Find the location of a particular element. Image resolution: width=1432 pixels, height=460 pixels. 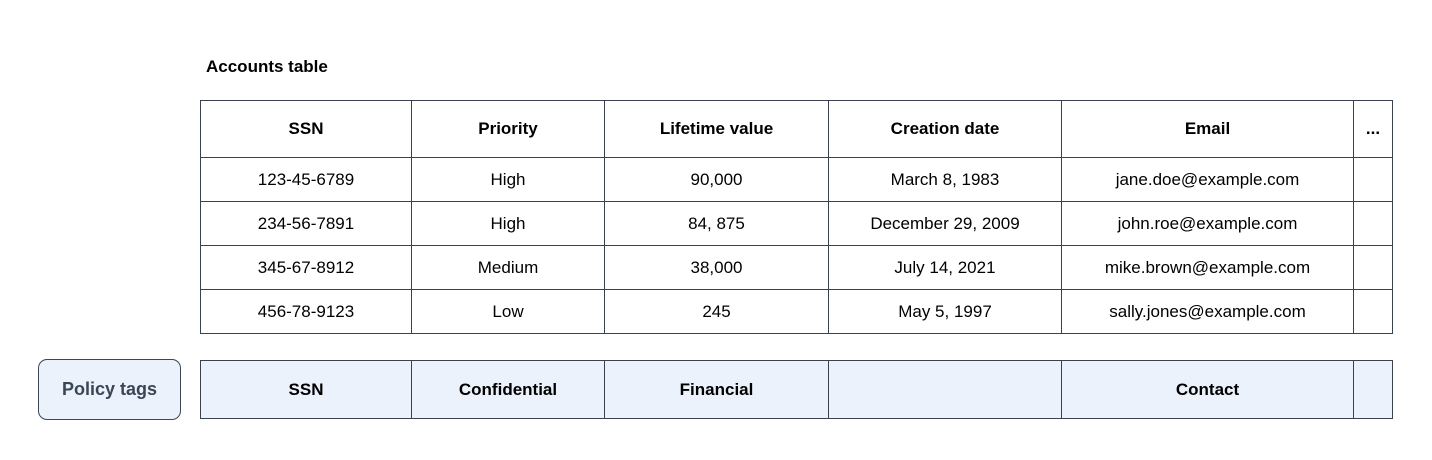

table-cell: sally.jones@example.com is located at coordinates (1207, 311).